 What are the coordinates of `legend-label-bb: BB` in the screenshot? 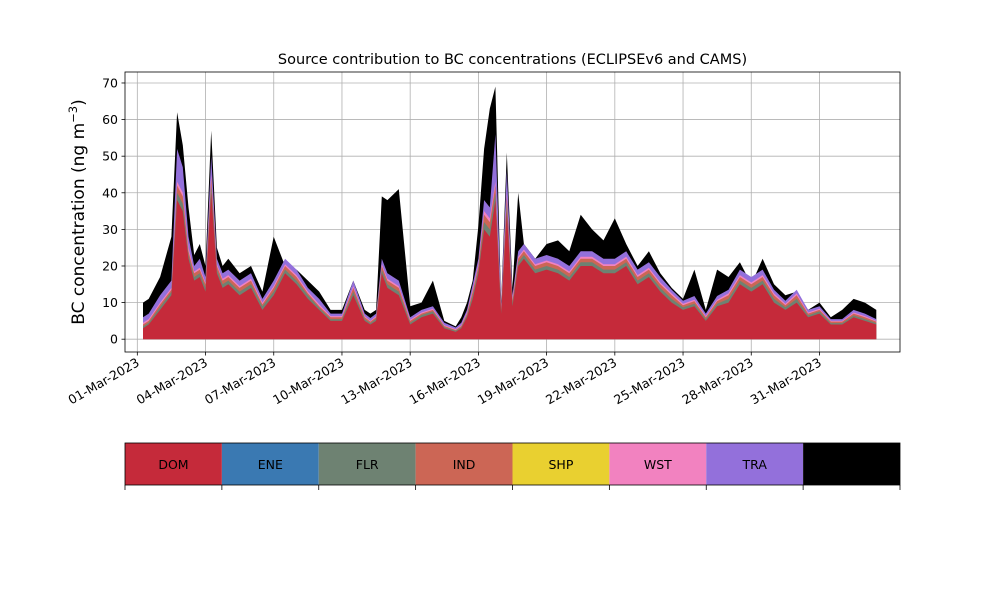 It's located at (851, 464).